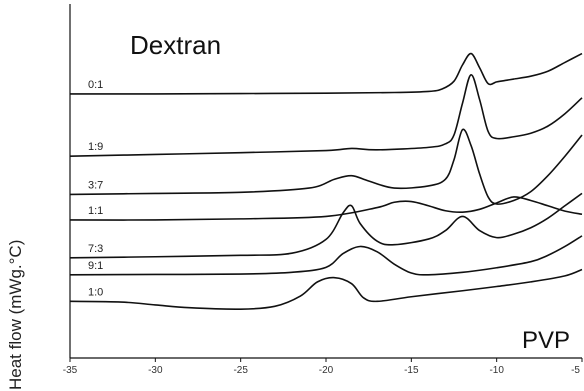 The image size is (584, 391). I want to click on series-label-layer: 0:1 1:9 3:7 1:1 7:3 9:1 1:0, so click(95, 188).